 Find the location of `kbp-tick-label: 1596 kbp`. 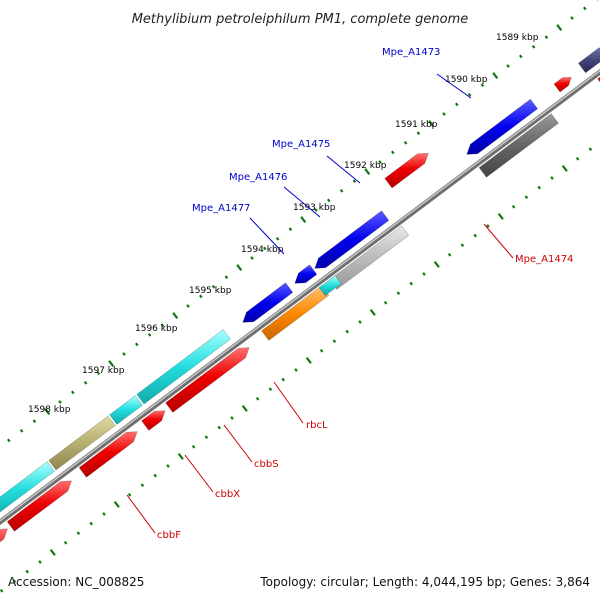

kbp-tick-label: 1596 kbp is located at coordinates (156, 329).